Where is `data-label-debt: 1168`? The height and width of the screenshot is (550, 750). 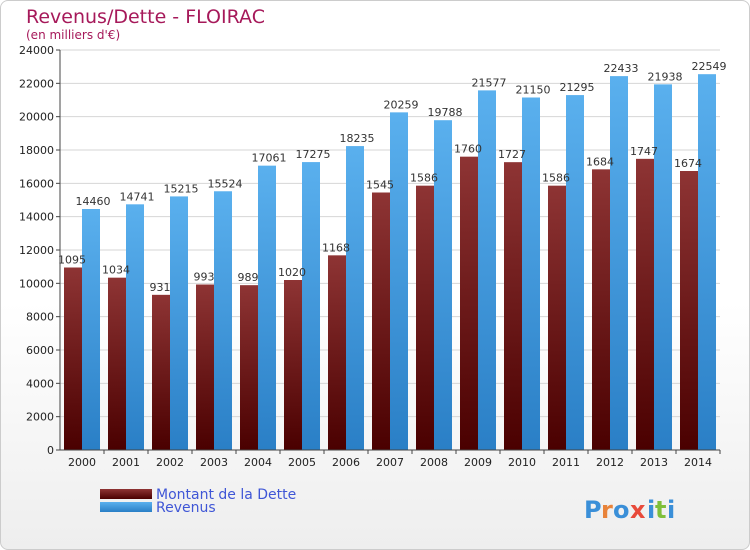 data-label-debt: 1168 is located at coordinates (336, 247).